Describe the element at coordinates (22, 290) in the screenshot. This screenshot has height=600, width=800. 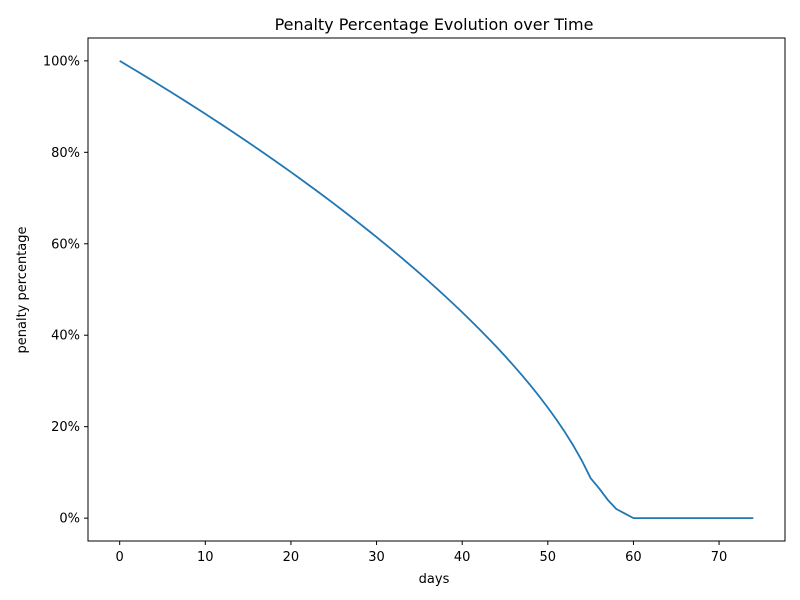
I see `y-axis-label: penalty percentage` at that location.